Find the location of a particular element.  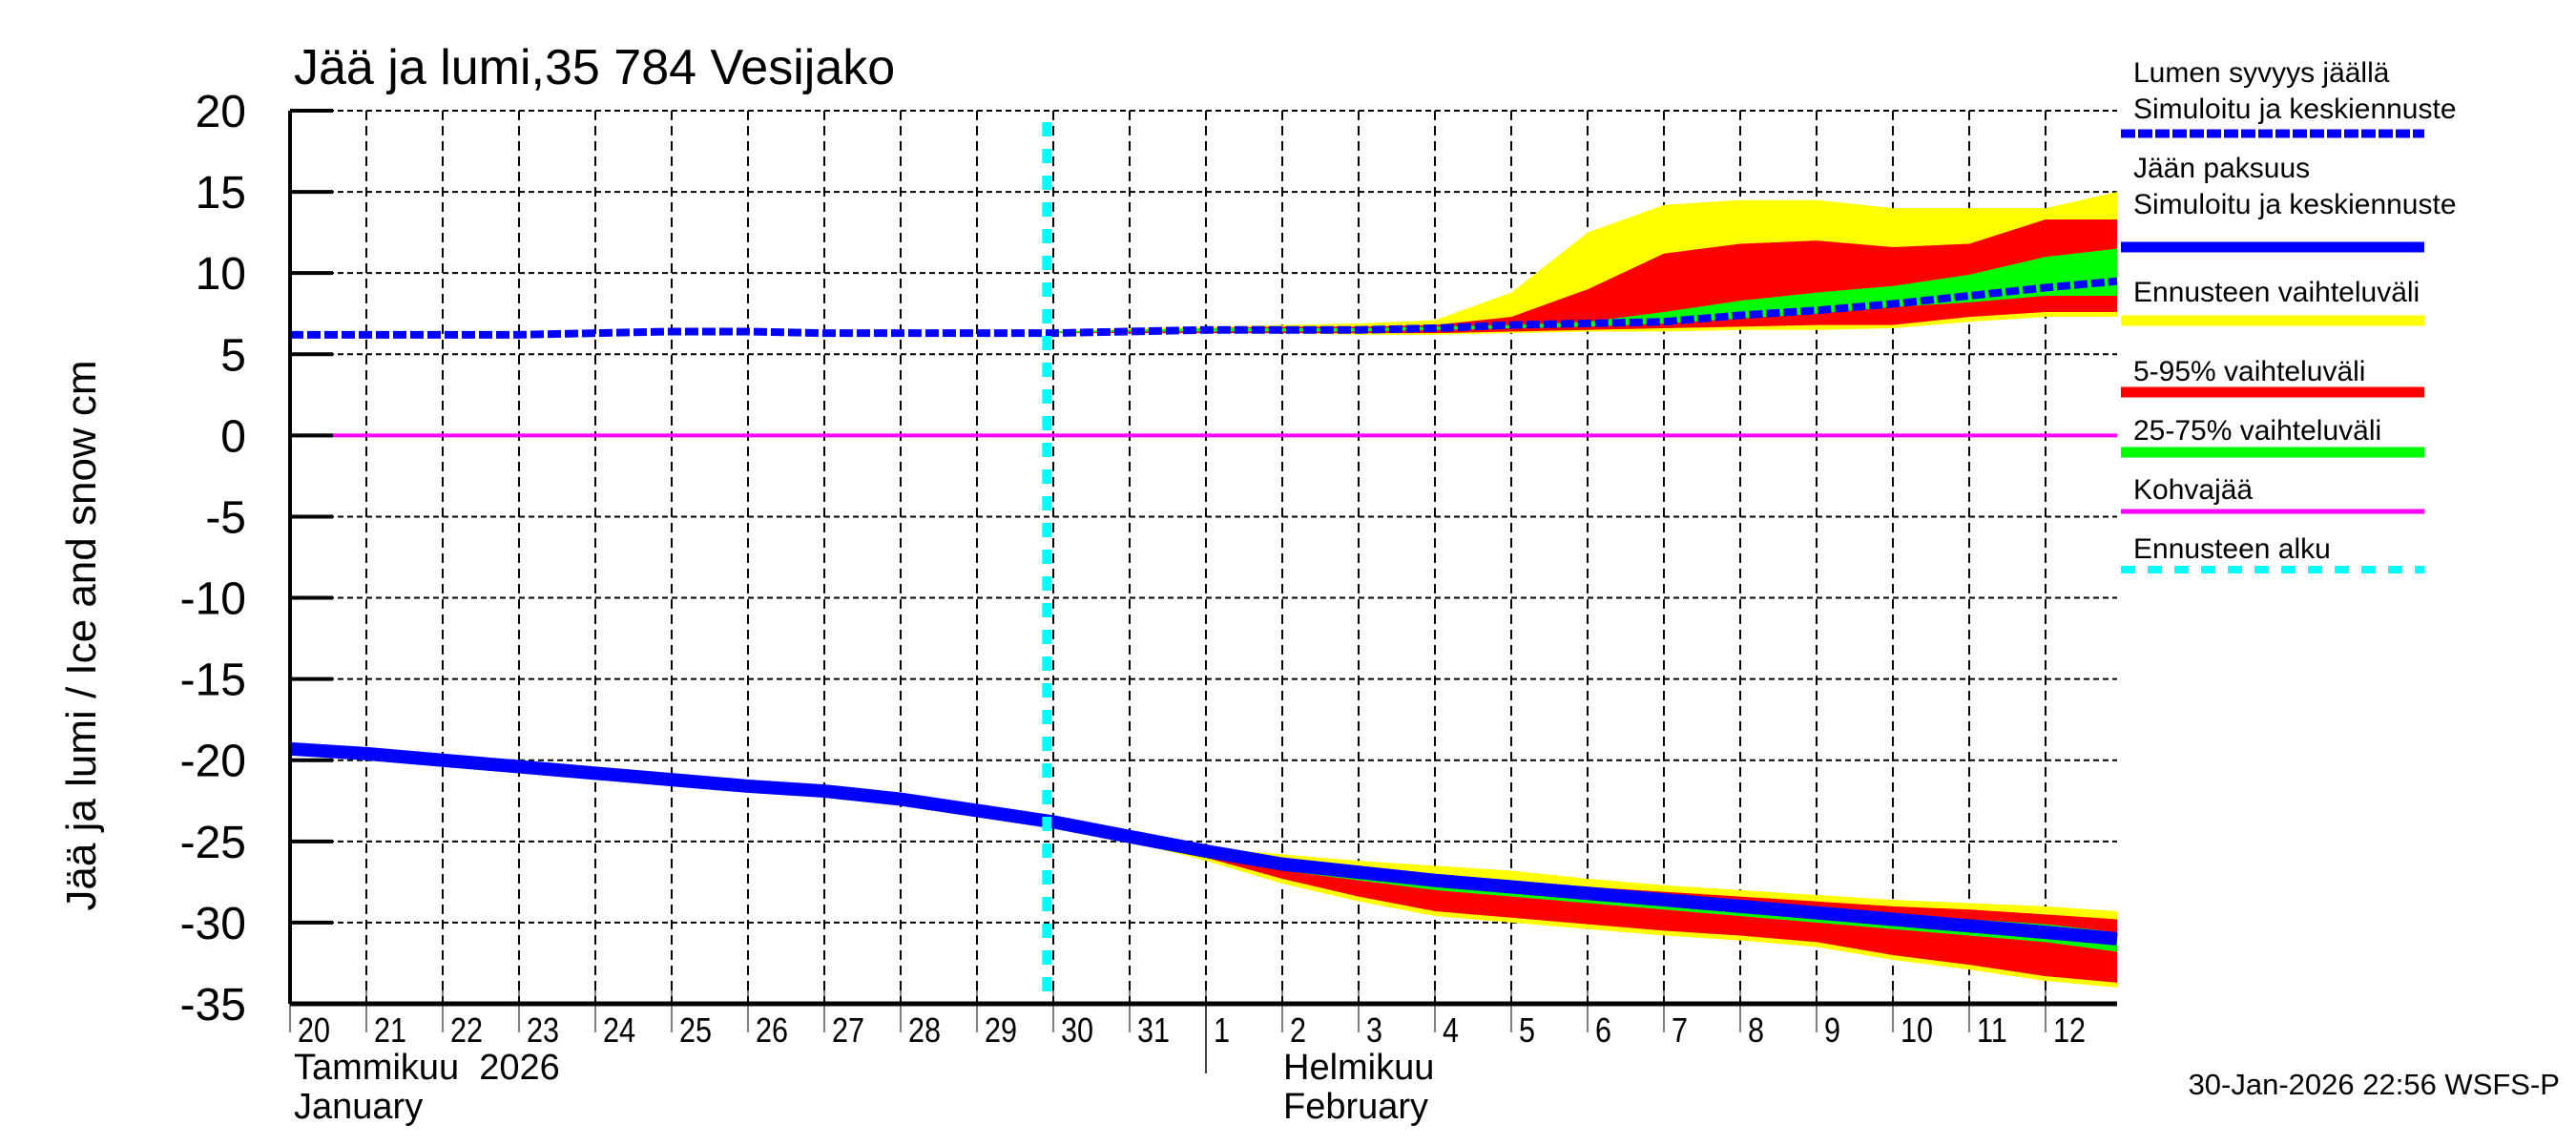

legend-slush: Kohvajää is located at coordinates (2193, 490).